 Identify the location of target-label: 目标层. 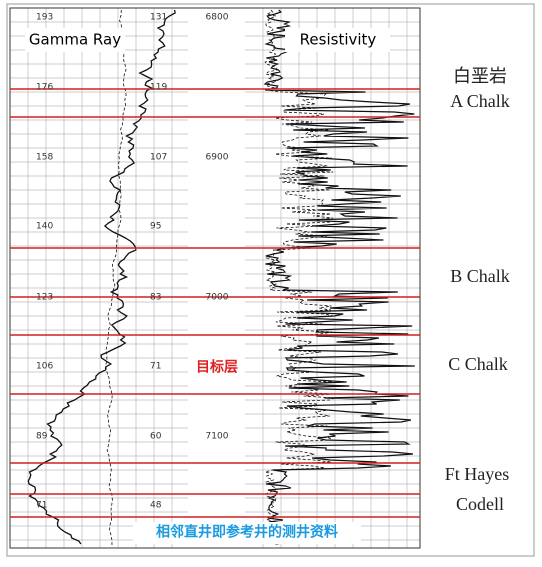
(217, 367).